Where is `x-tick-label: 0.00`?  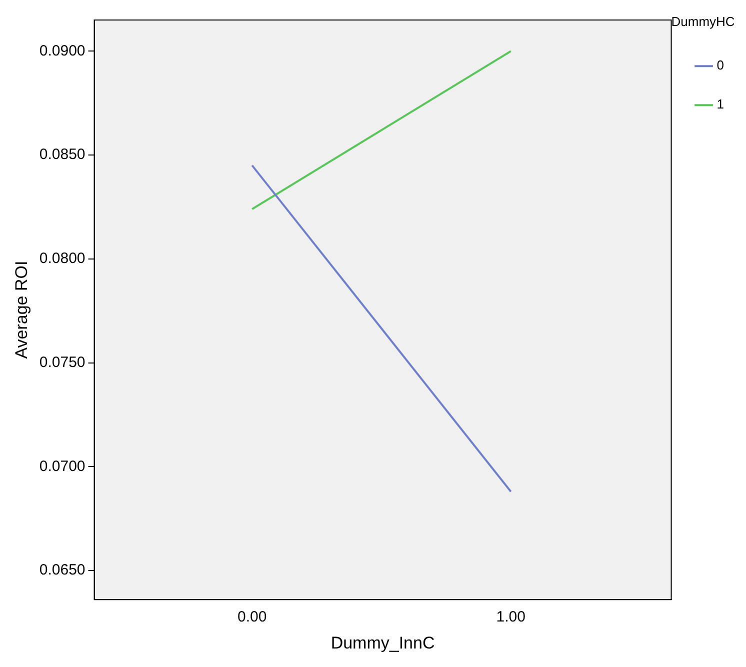
x-tick-label: 0.00 is located at coordinates (252, 617).